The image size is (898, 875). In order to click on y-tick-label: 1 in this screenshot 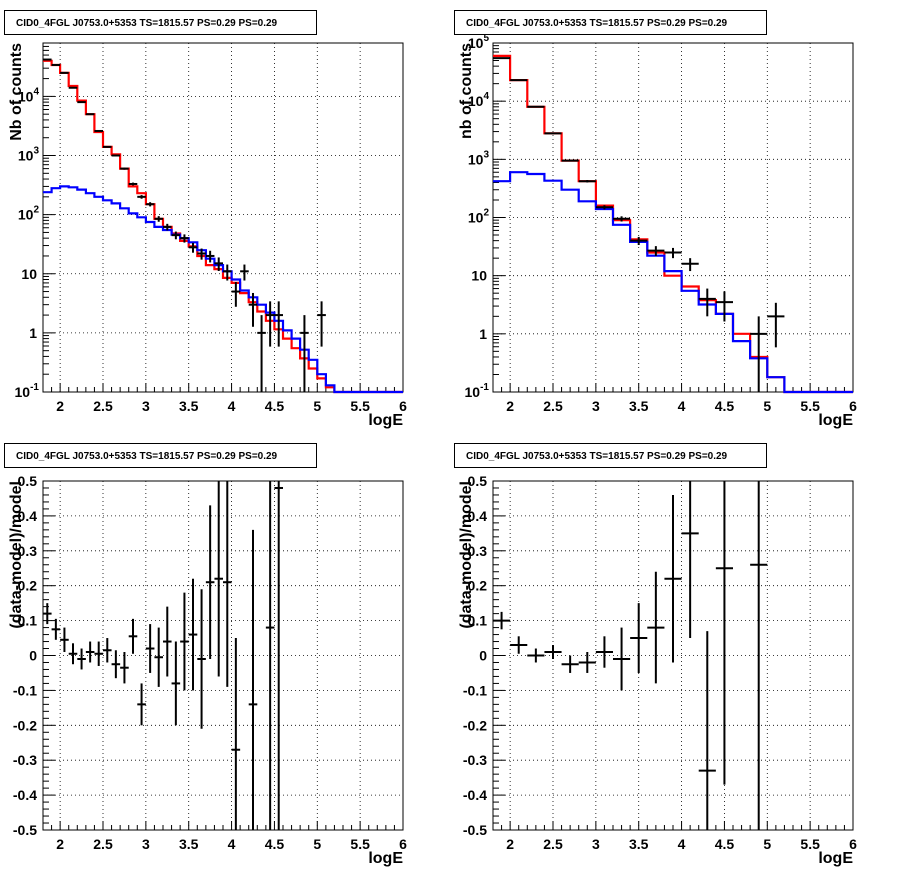, I will do `click(483, 334)`.